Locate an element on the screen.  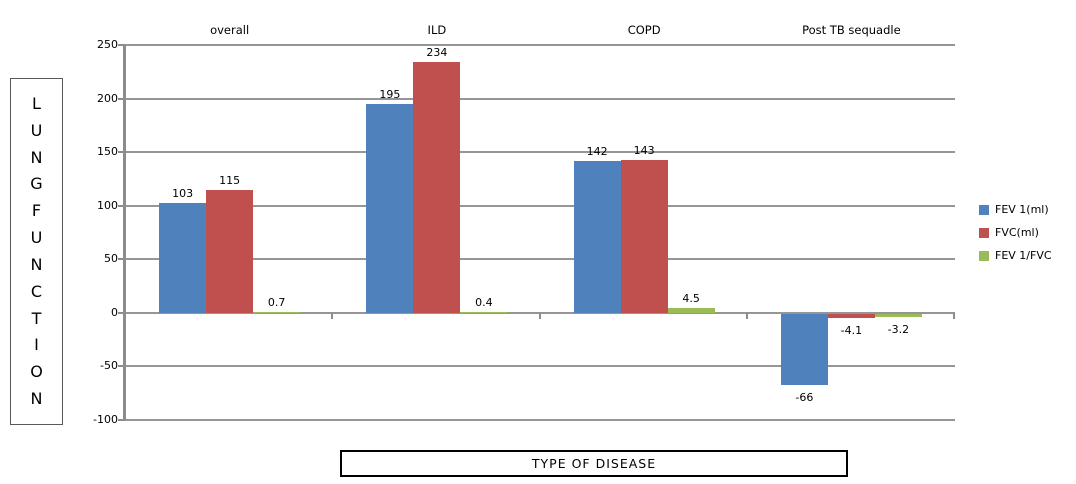
y-tick-label: 50 is located at coordinates (111, 259).